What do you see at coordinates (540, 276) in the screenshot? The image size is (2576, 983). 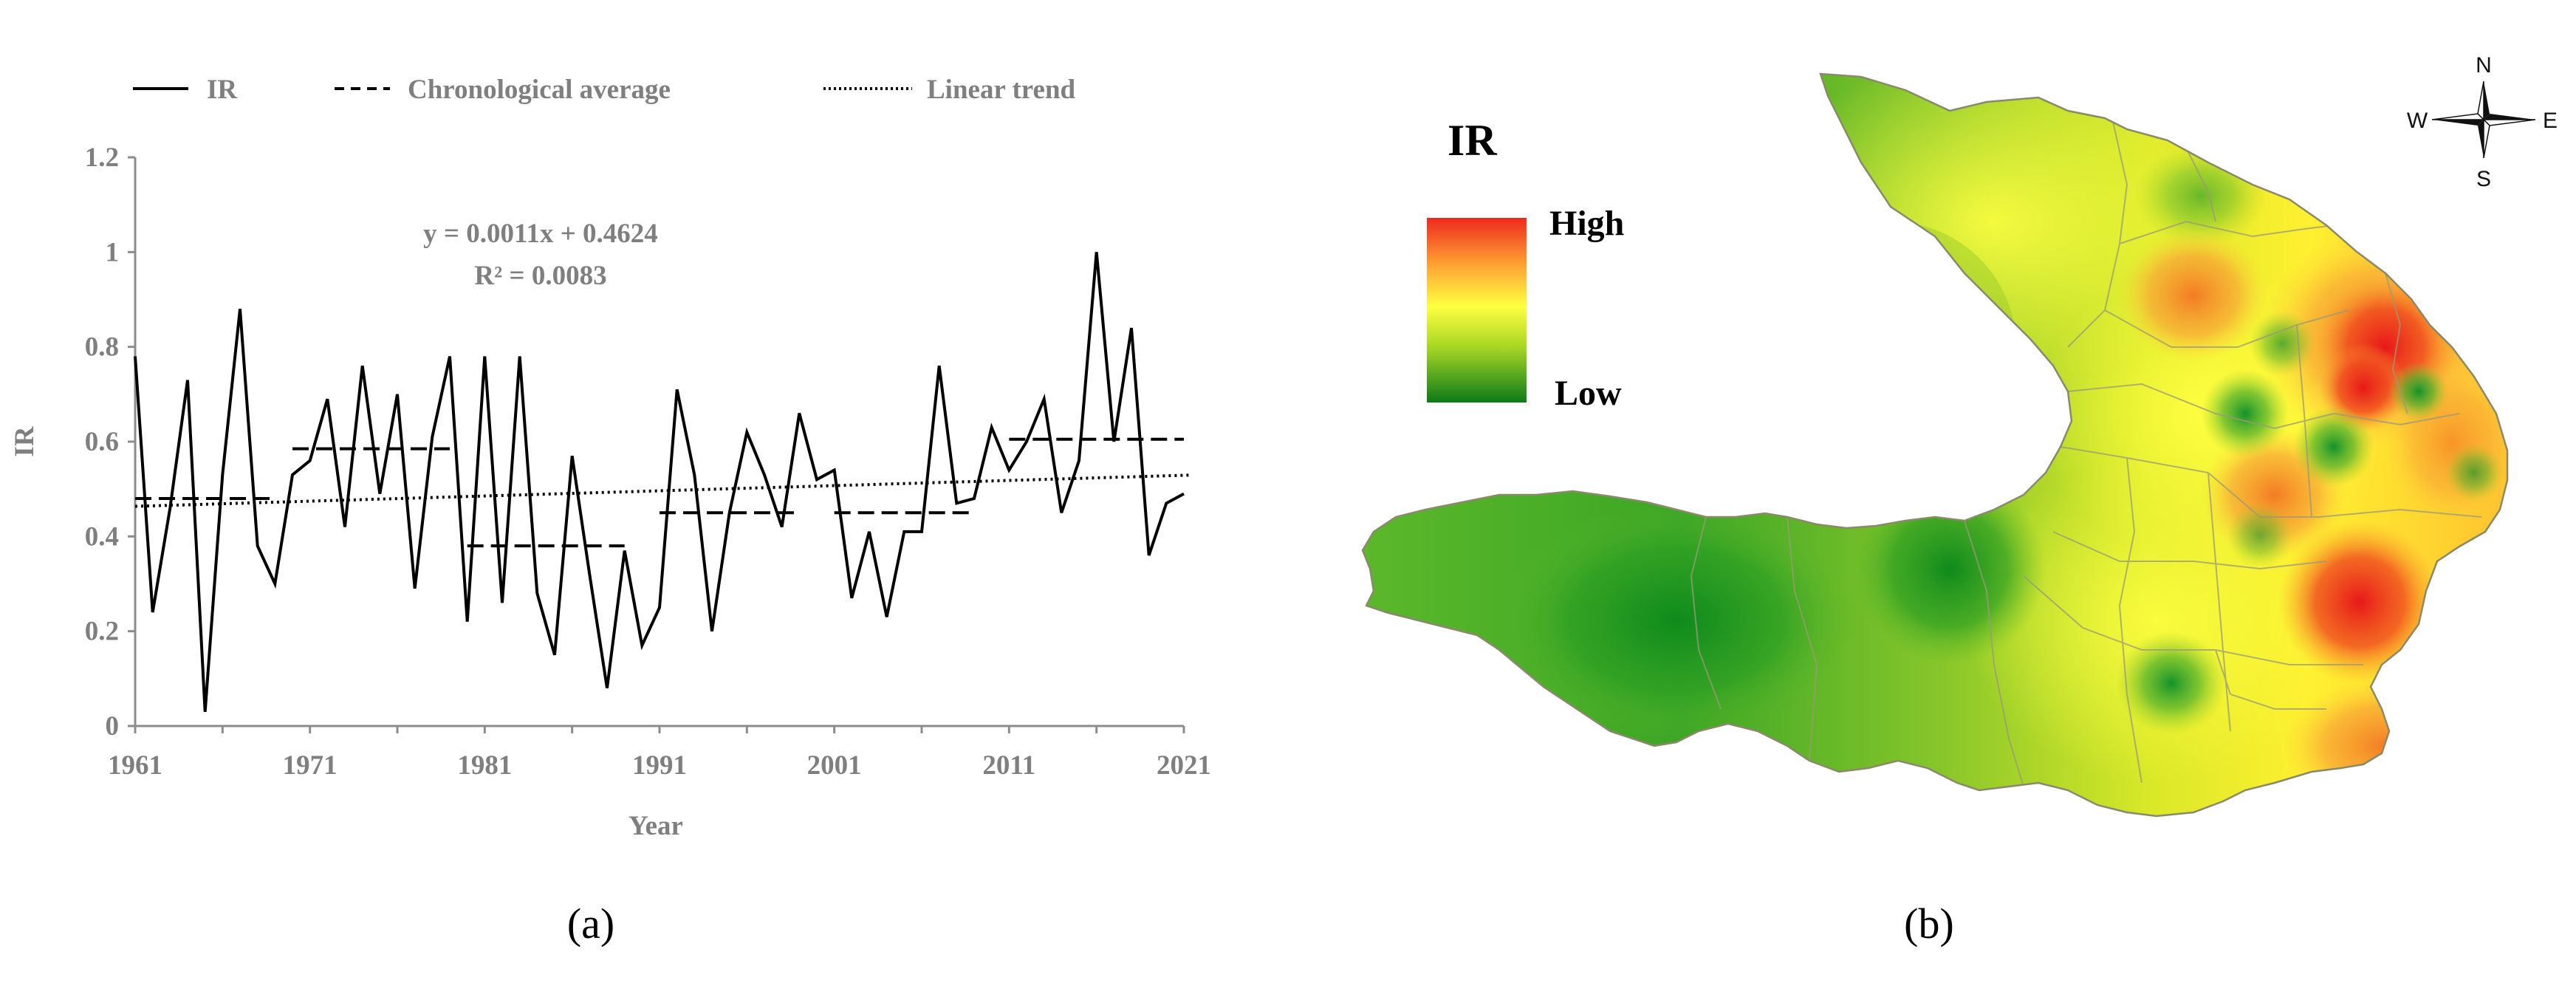 I see `r-squared: R² = 0.0083` at bounding box center [540, 276].